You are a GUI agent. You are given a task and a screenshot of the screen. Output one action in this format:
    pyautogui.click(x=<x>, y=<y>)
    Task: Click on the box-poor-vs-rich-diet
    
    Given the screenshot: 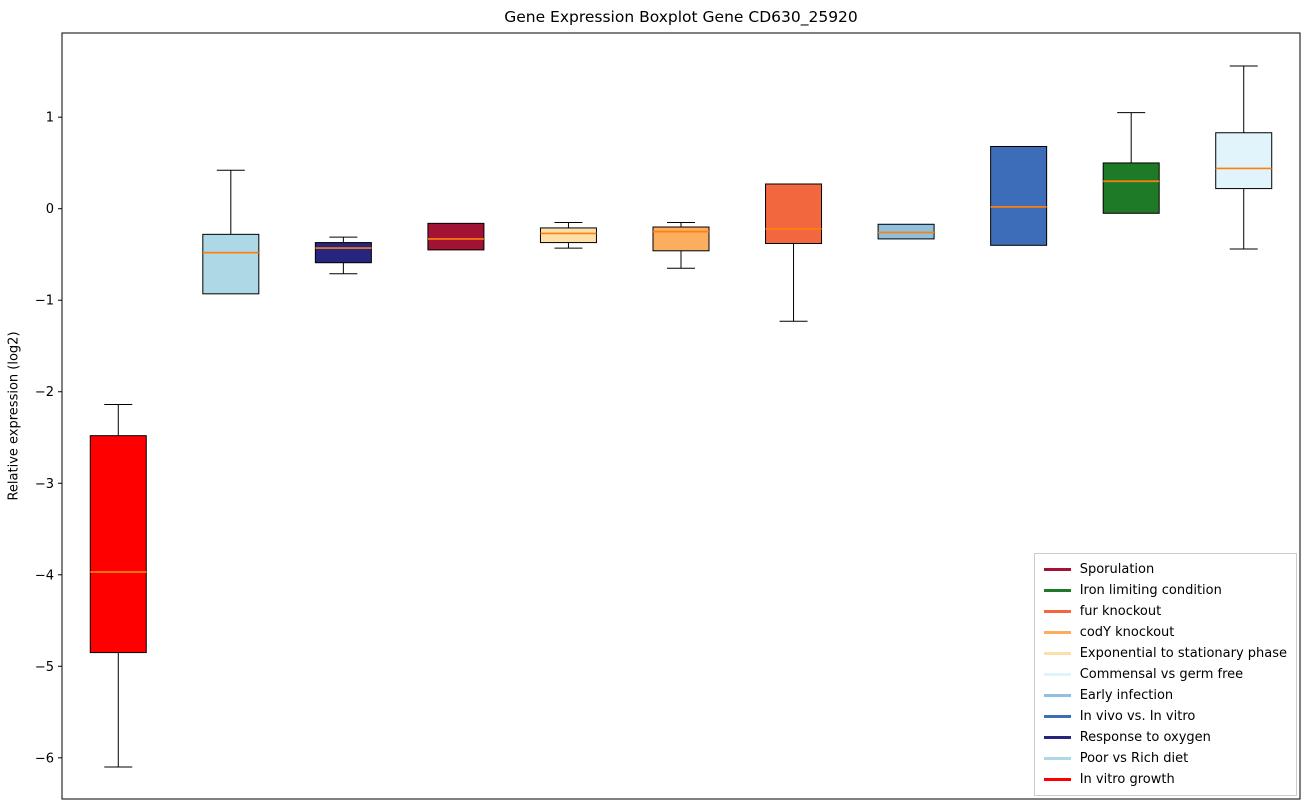 What is the action you would take?
    pyautogui.click(x=231, y=264)
    